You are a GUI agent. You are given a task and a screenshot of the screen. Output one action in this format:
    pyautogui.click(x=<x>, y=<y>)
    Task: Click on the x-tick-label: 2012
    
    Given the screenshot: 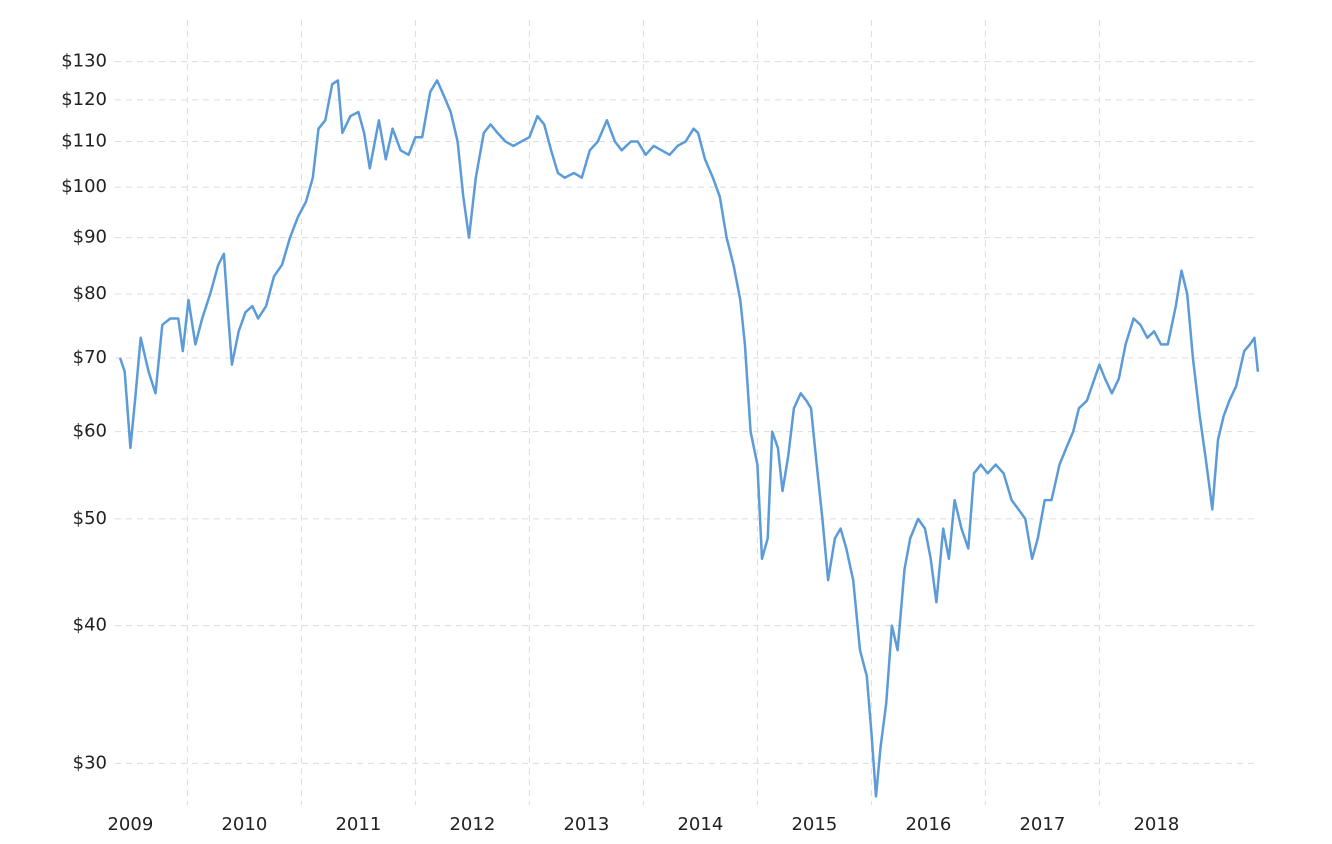 What is the action you would take?
    pyautogui.click(x=472, y=824)
    